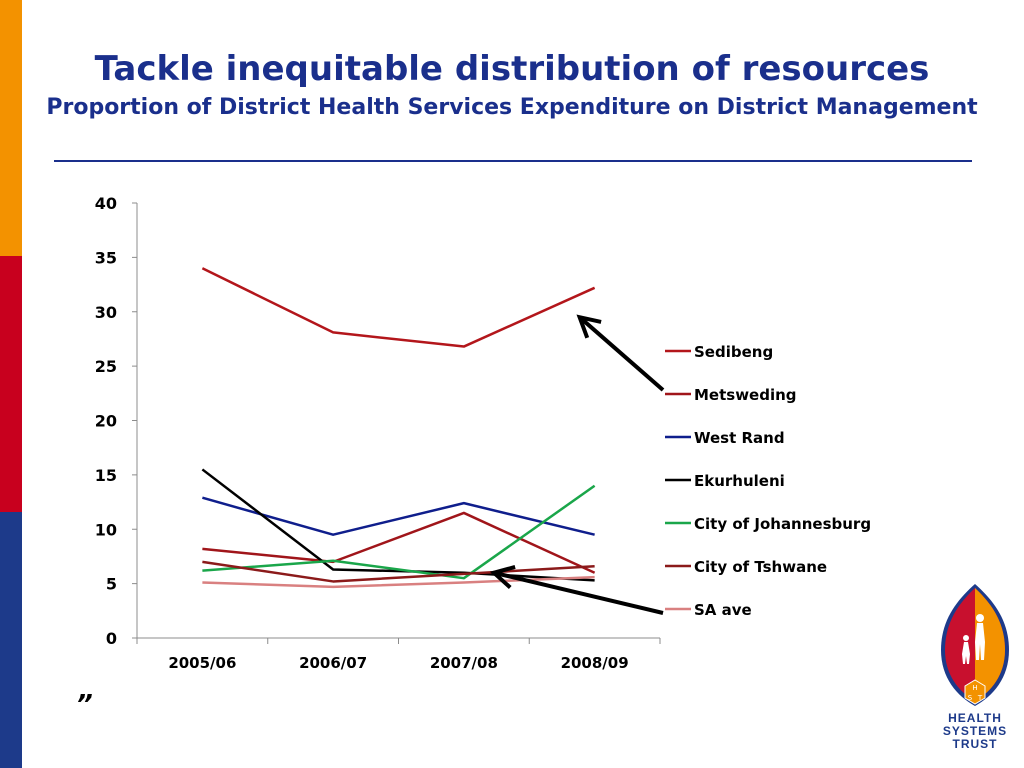 The width and height of the screenshot is (1024, 768). Describe the element at coordinates (970, 698) in the screenshot. I see `logo-initial-s: S` at that location.